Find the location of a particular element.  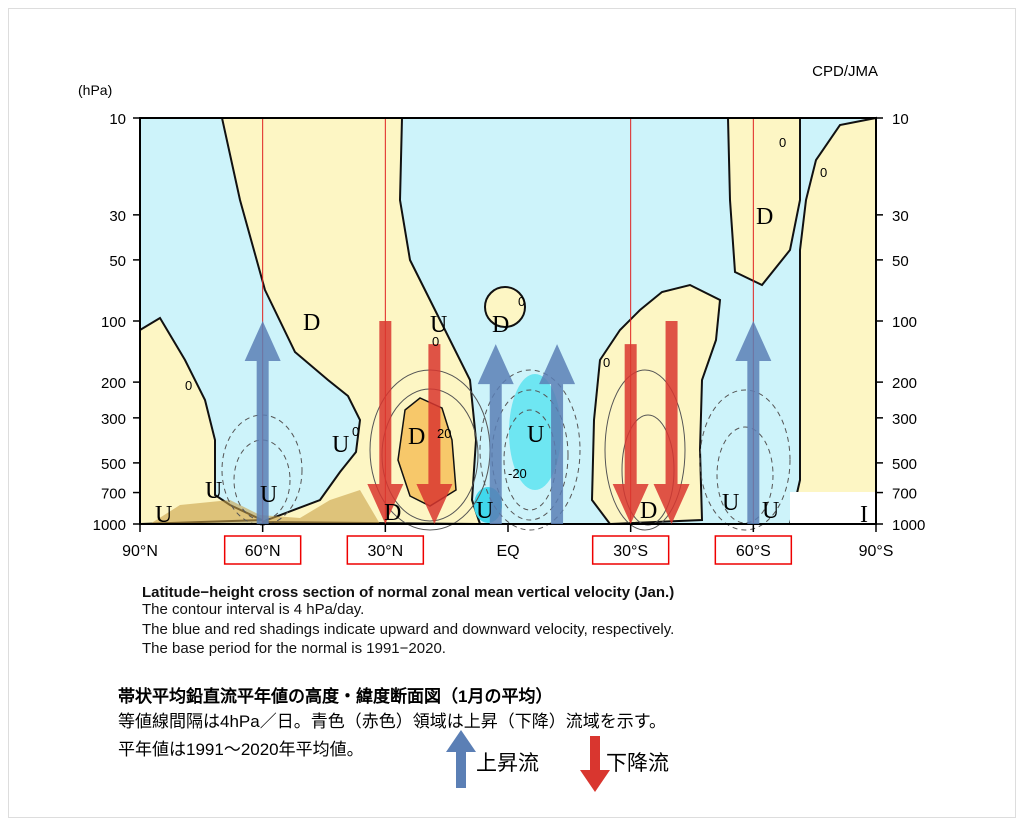

caption-line: The contour interval is 4 hPa/day. is located at coordinates (253, 609).